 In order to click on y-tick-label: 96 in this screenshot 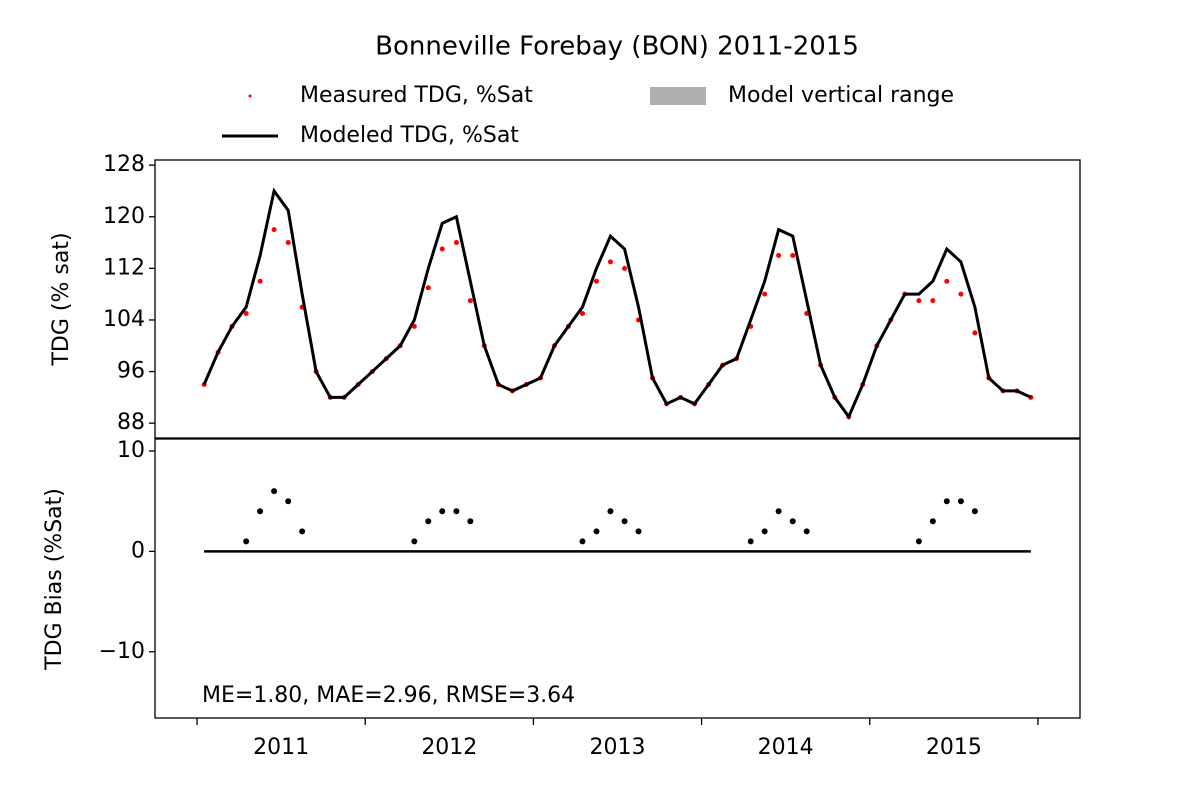, I will do `click(131, 371)`.